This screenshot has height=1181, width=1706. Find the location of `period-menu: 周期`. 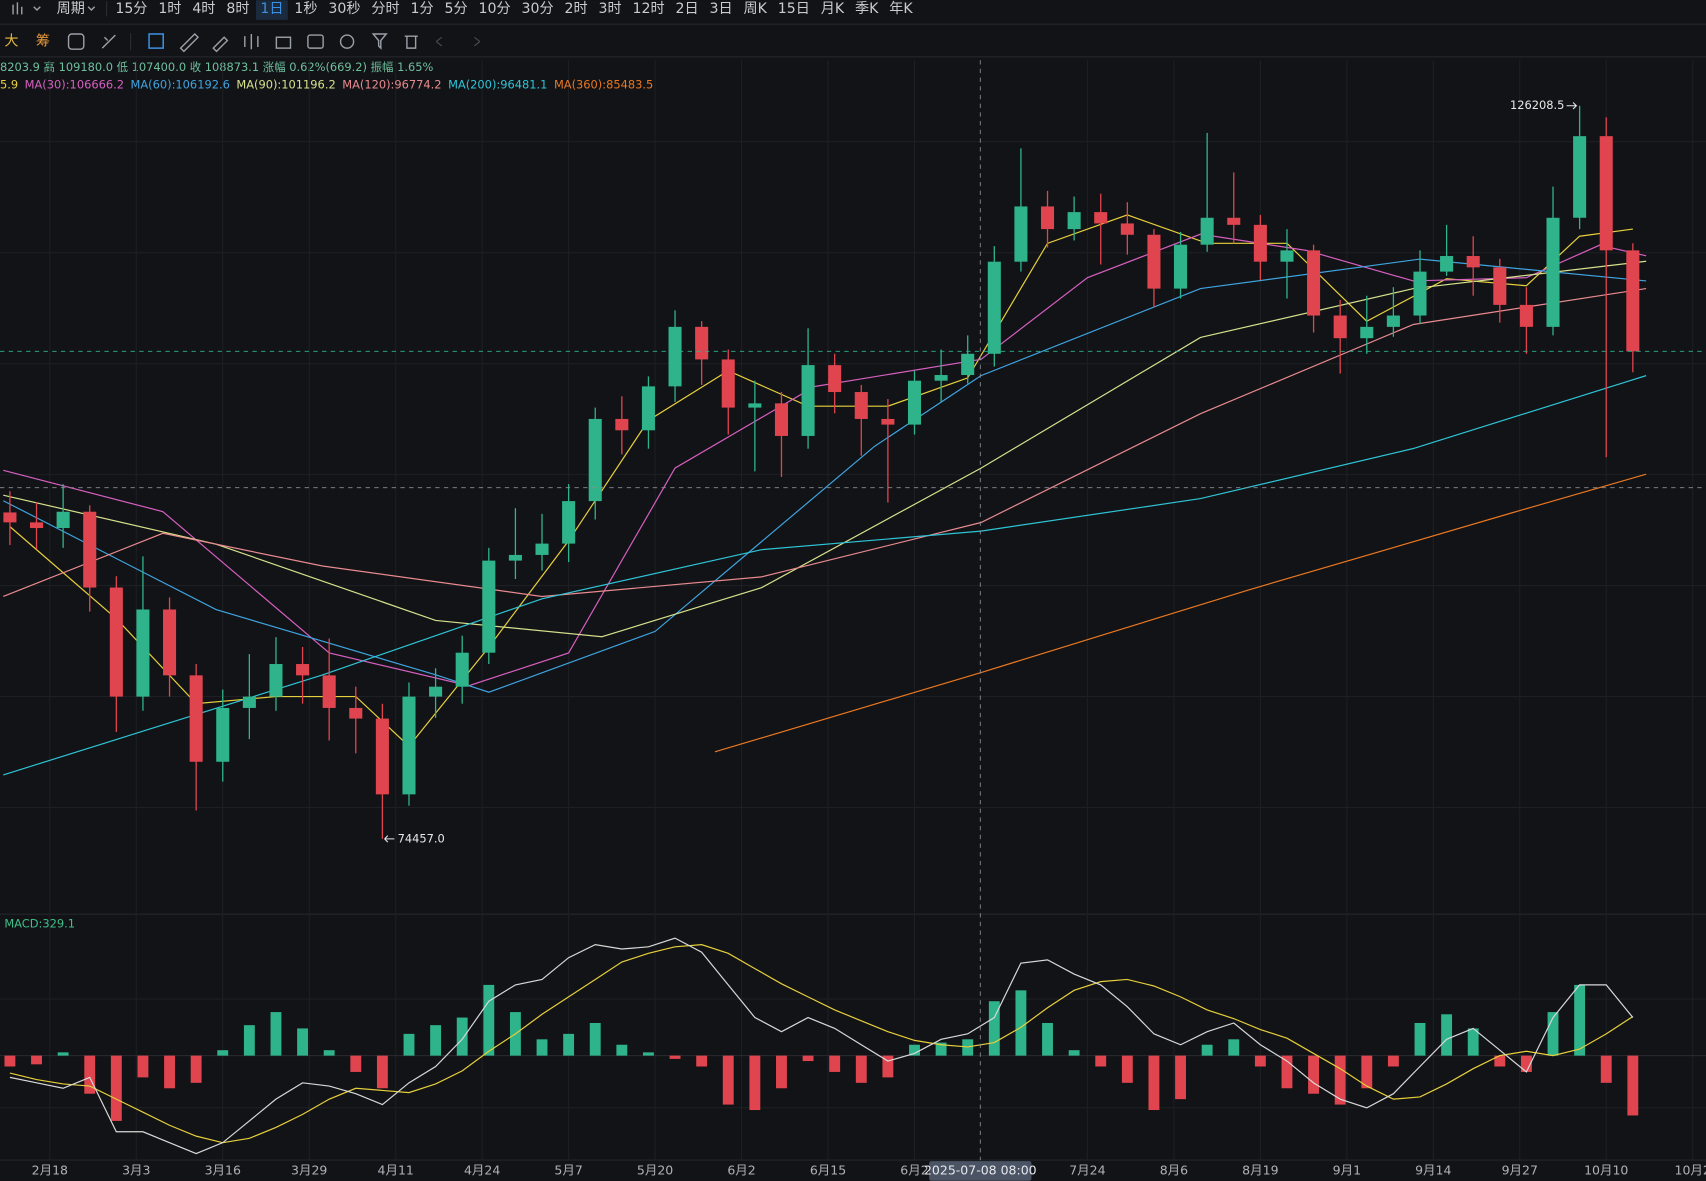

period-menu: 周期 is located at coordinates (71, 9).